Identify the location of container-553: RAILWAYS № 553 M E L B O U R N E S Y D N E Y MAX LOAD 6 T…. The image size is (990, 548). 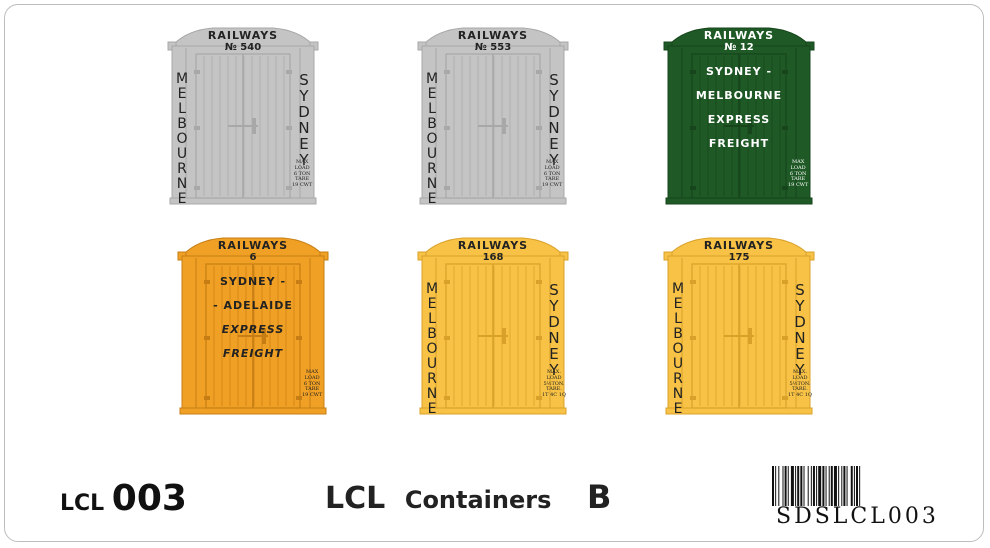
(493, 116).